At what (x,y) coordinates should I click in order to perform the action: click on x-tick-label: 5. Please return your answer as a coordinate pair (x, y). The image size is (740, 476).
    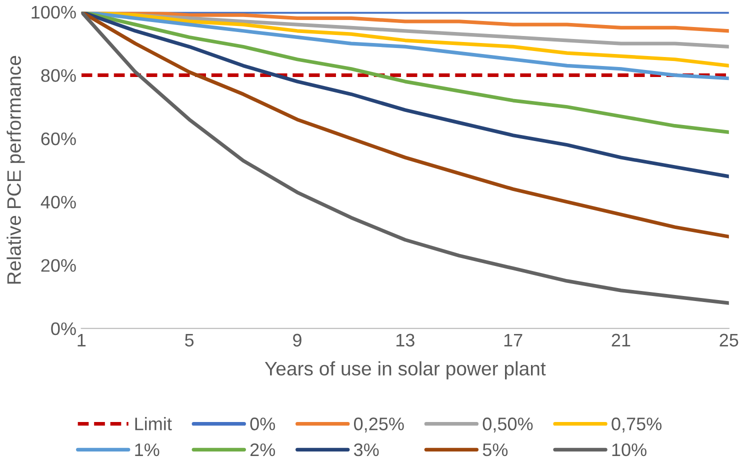
    Looking at the image, I should click on (189, 340).